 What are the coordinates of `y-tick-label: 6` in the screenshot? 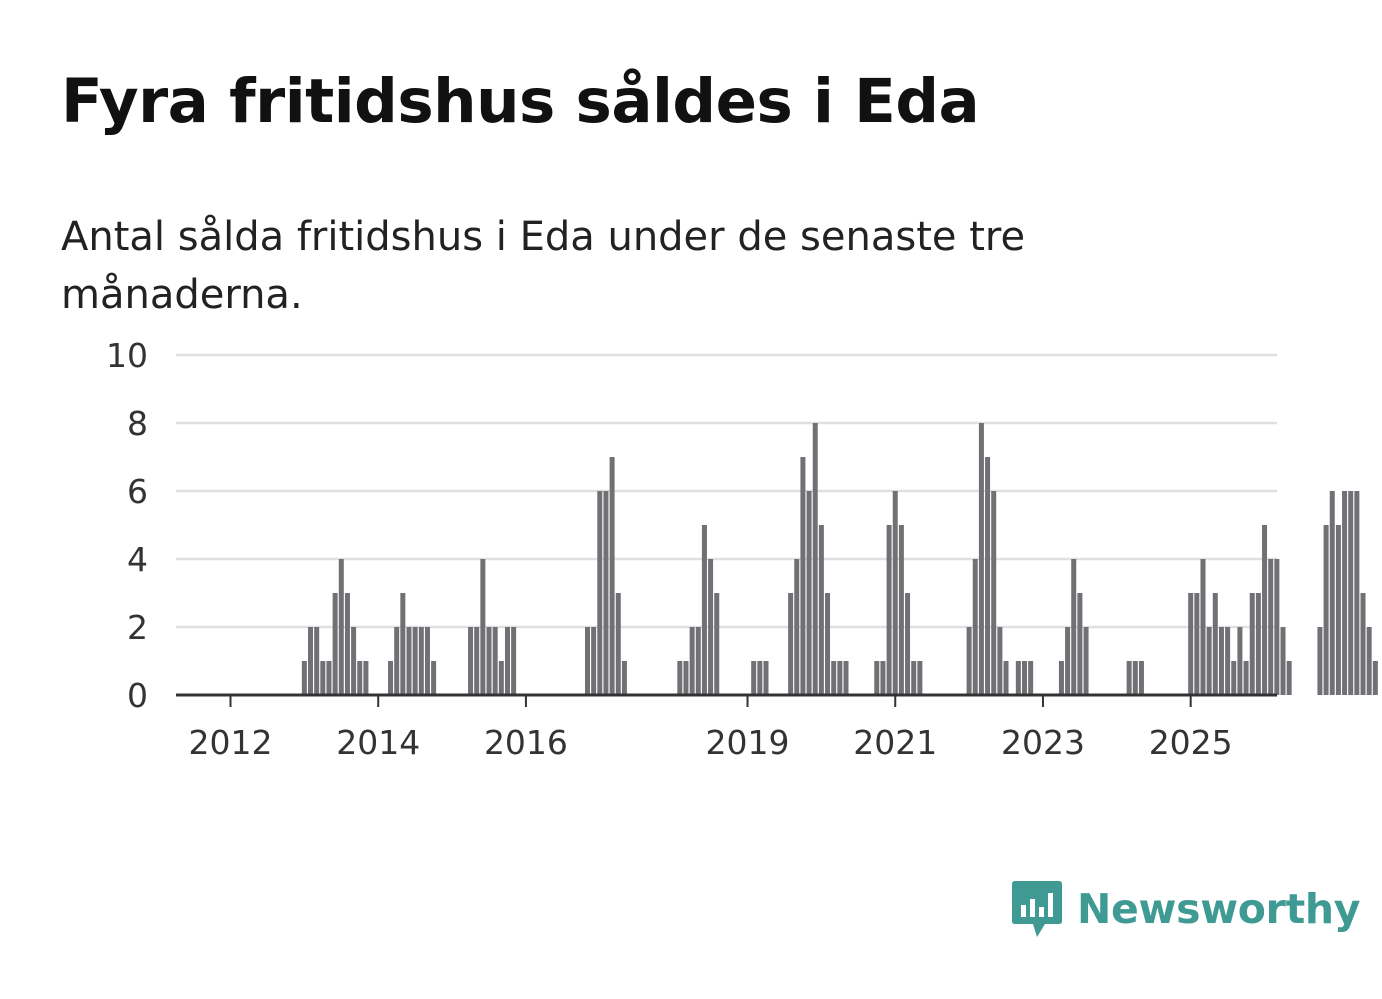 It's located at (137, 491).